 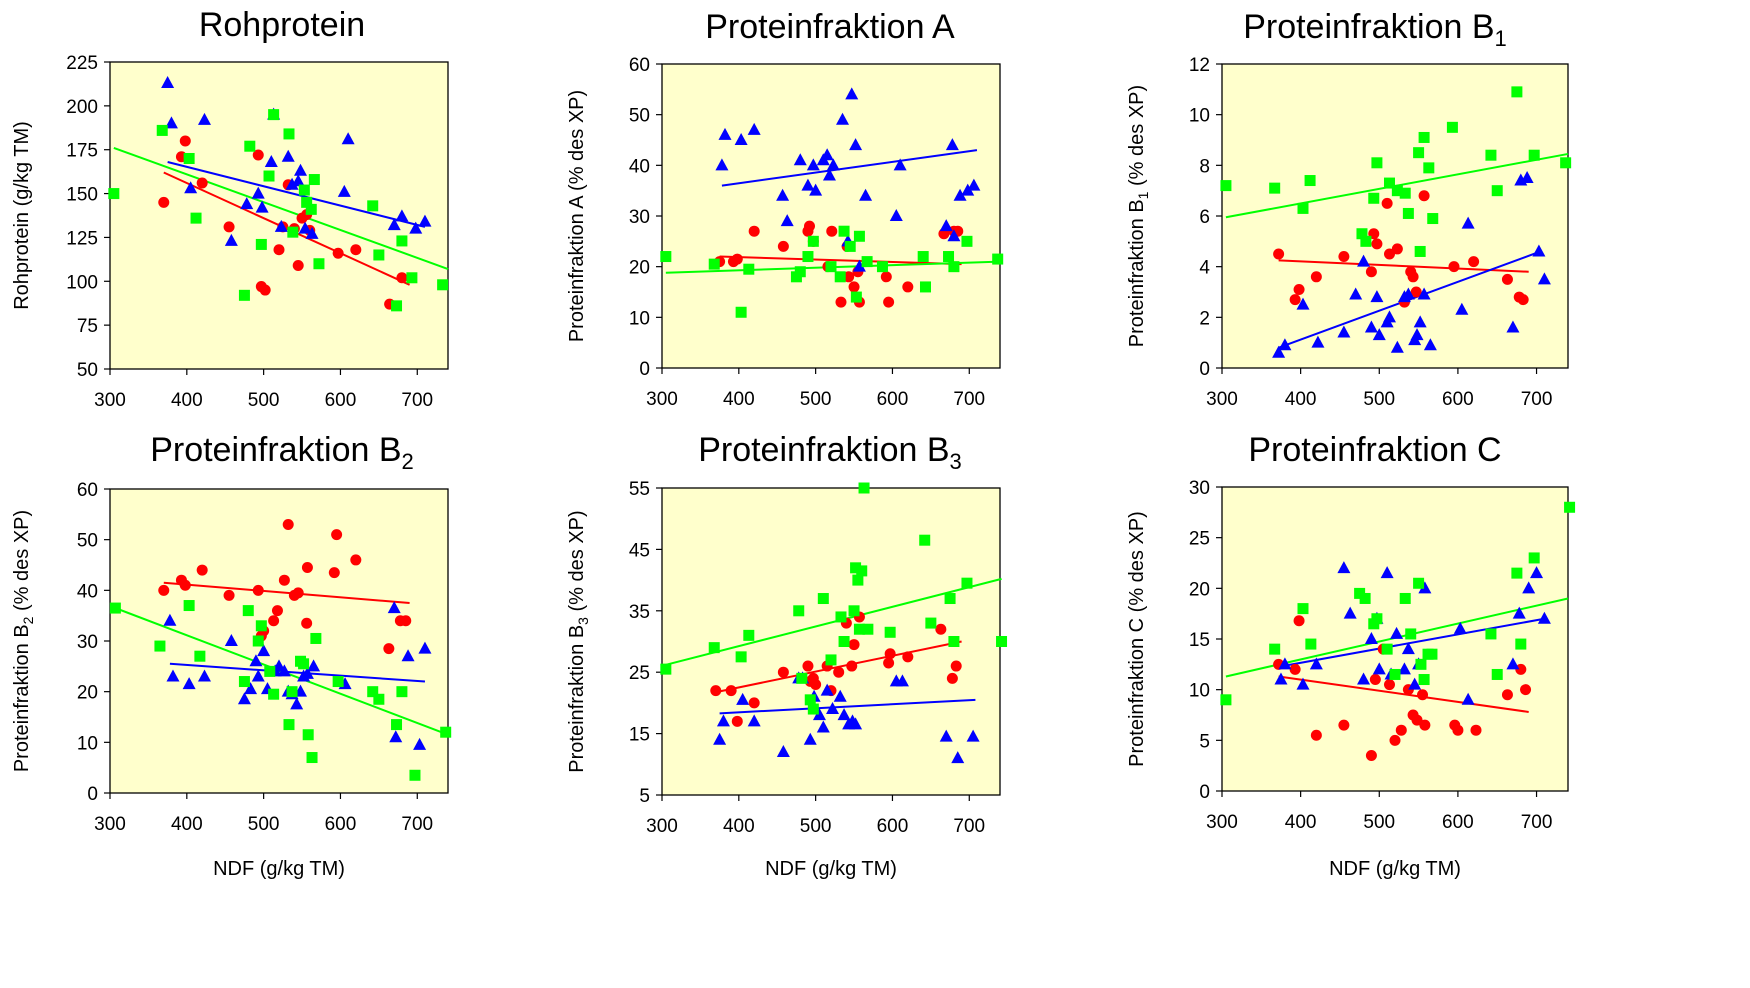 What do you see at coordinates (639, 268) in the screenshot?
I see `y-tick-label: 20` at bounding box center [639, 268].